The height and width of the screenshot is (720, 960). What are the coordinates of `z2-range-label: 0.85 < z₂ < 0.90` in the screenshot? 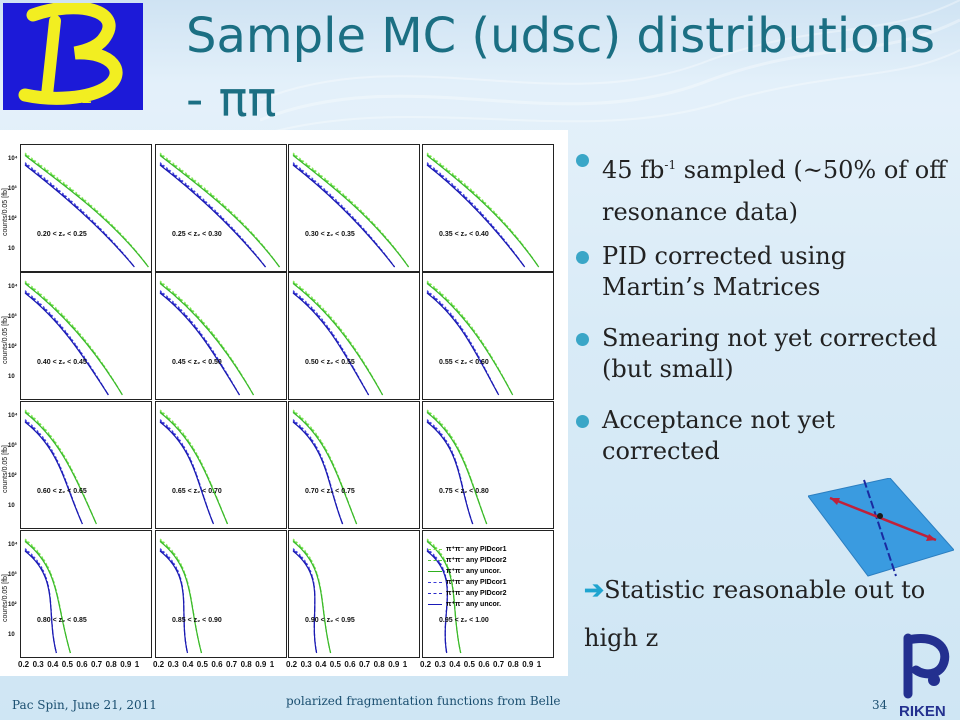 It's located at (197, 620).